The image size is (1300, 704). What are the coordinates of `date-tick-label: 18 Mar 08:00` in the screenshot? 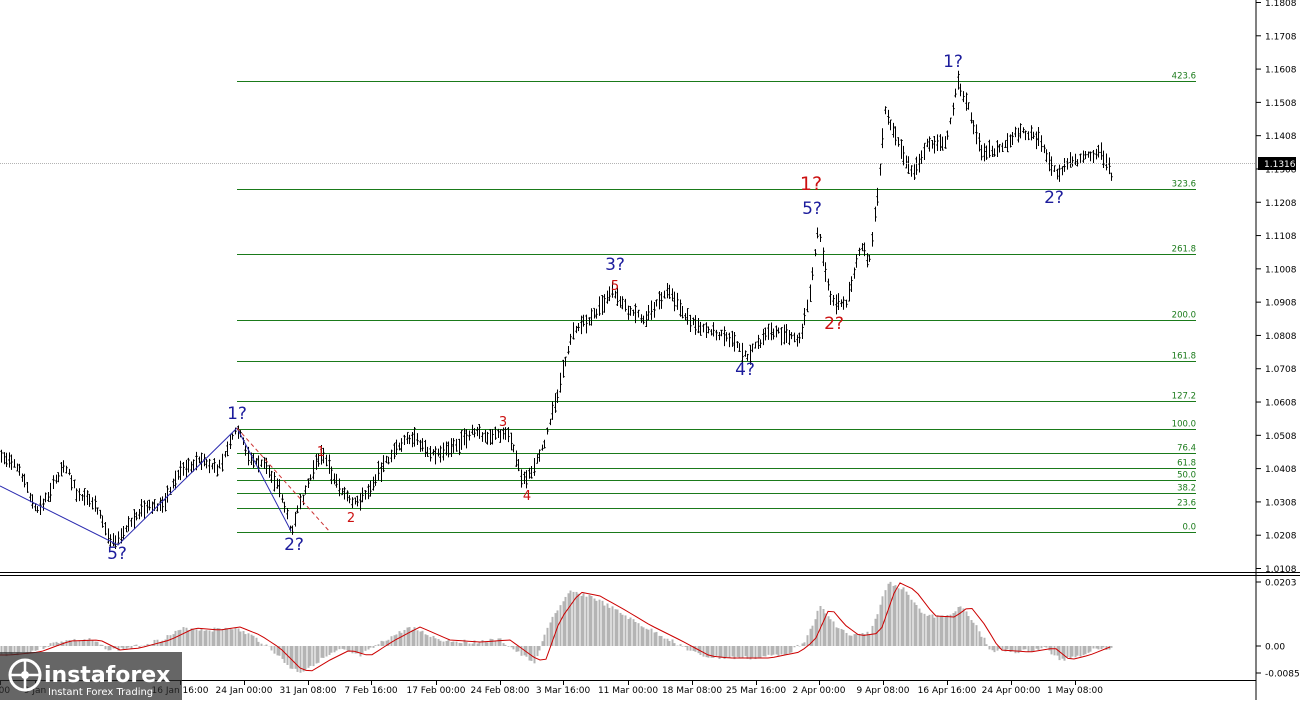 It's located at (692, 691).